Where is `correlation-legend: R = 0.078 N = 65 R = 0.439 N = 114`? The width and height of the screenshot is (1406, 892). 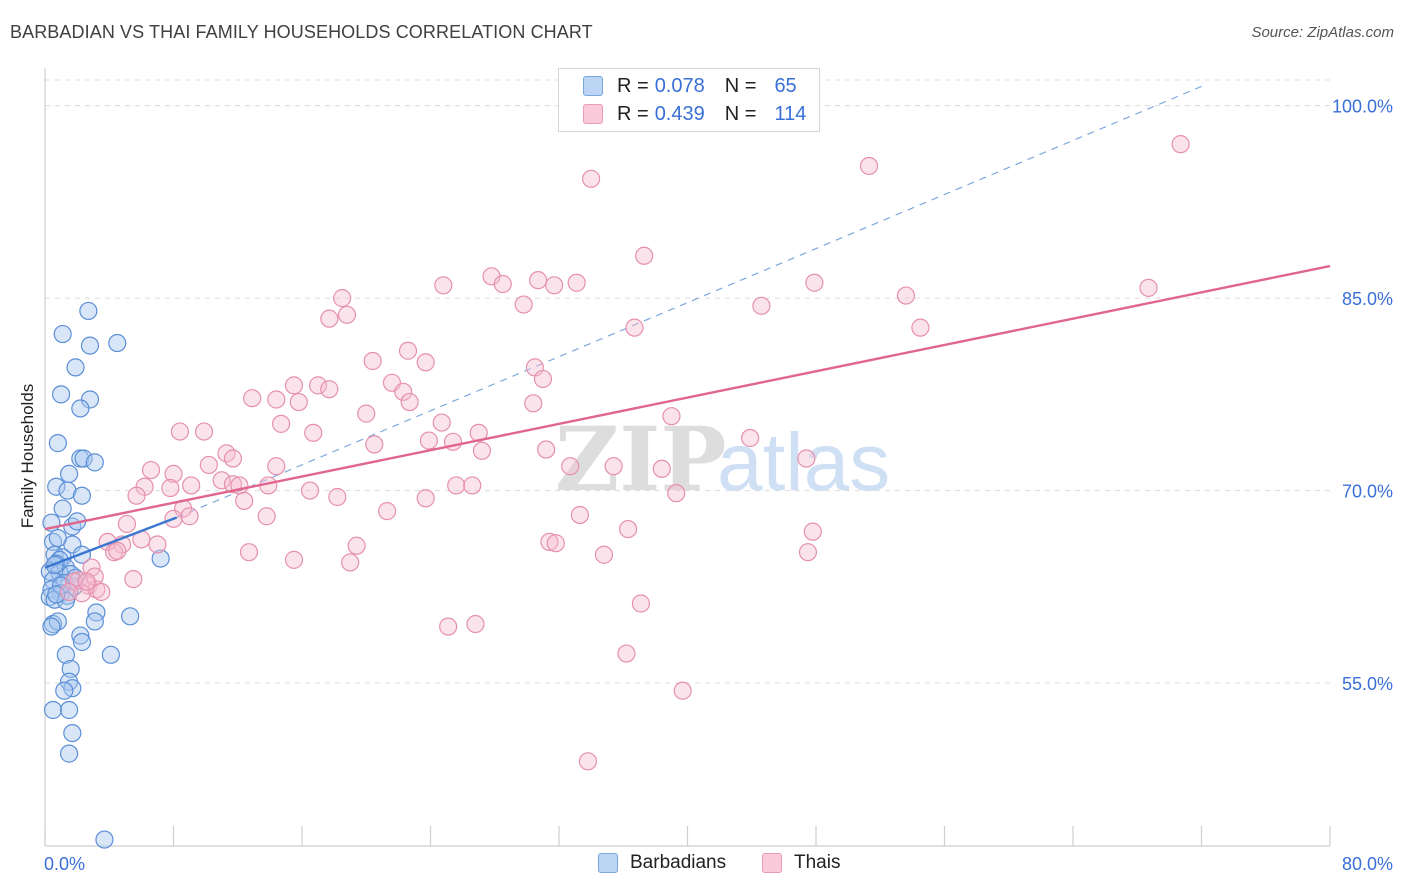
correlation-legend: R = 0.078 N = 65 R = 0.439 N = 114 is located at coordinates (689, 100).